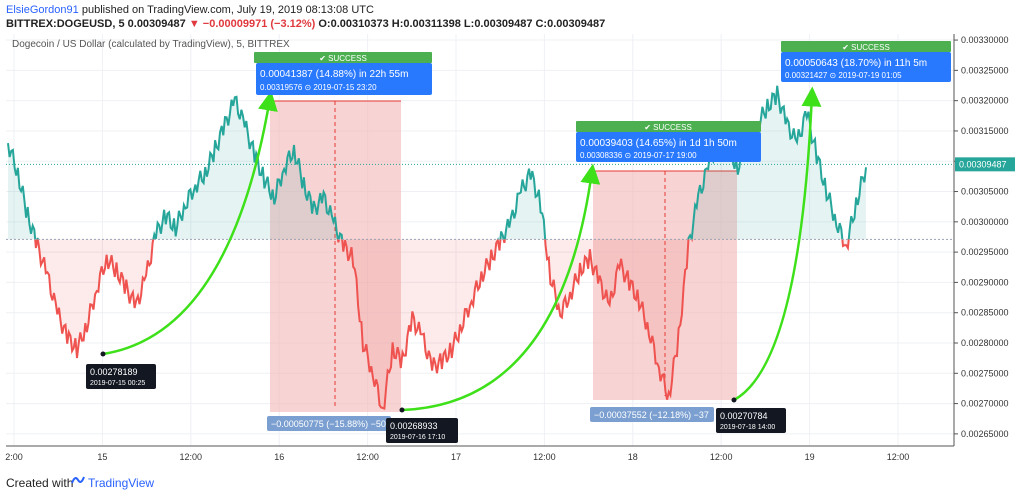  What do you see at coordinates (633, 457) in the screenshot?
I see `x-tick-label: 18` at bounding box center [633, 457].